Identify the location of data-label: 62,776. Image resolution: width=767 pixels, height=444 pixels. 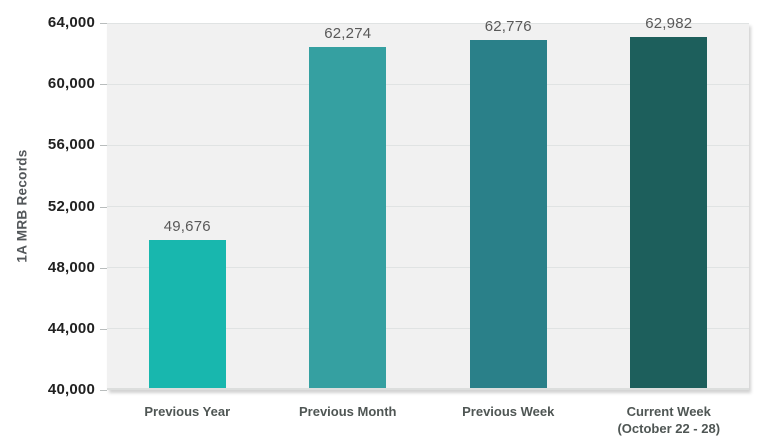
(508, 26).